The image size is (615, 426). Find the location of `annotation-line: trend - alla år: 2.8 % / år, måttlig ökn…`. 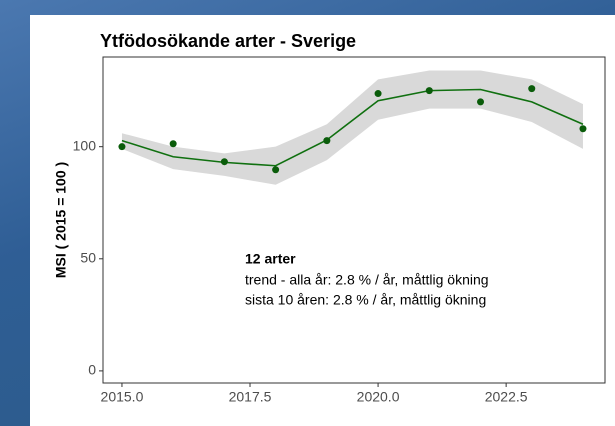

annotation-line: trend - alla år: 2.8 % / år, måttlig ökn… is located at coordinates (367, 280).